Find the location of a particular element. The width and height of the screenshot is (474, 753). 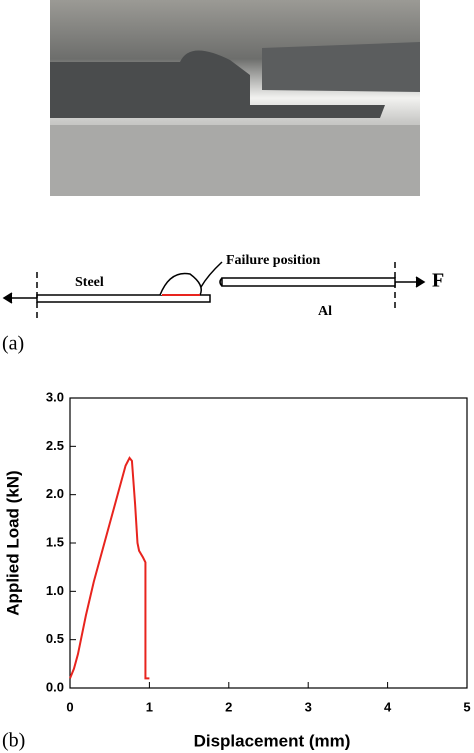

y-tick-label: 2.0 is located at coordinates (55, 493).